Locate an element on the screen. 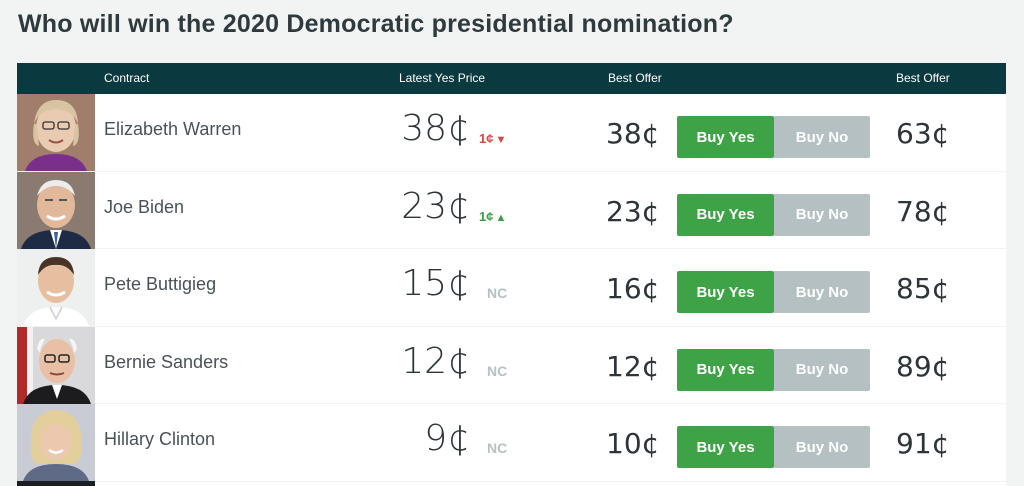  best-offer-yes: 12¢ is located at coordinates (633, 366).